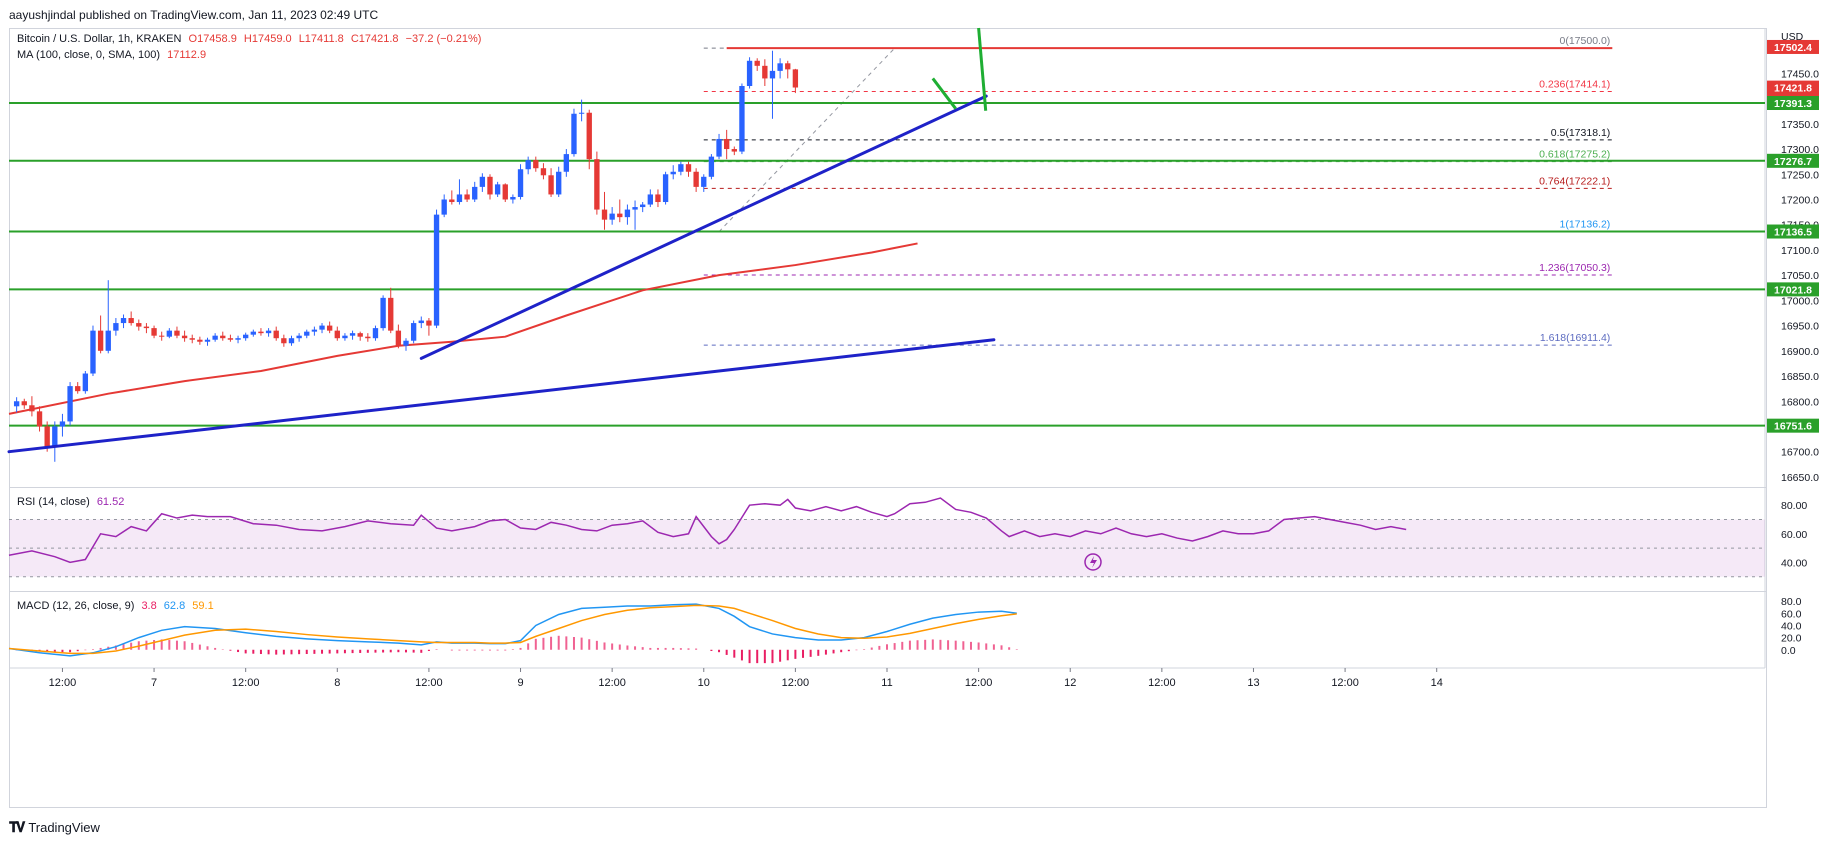  What do you see at coordinates (1800, 251) in the screenshot?
I see `price-tick-label: 17100.0` at bounding box center [1800, 251].